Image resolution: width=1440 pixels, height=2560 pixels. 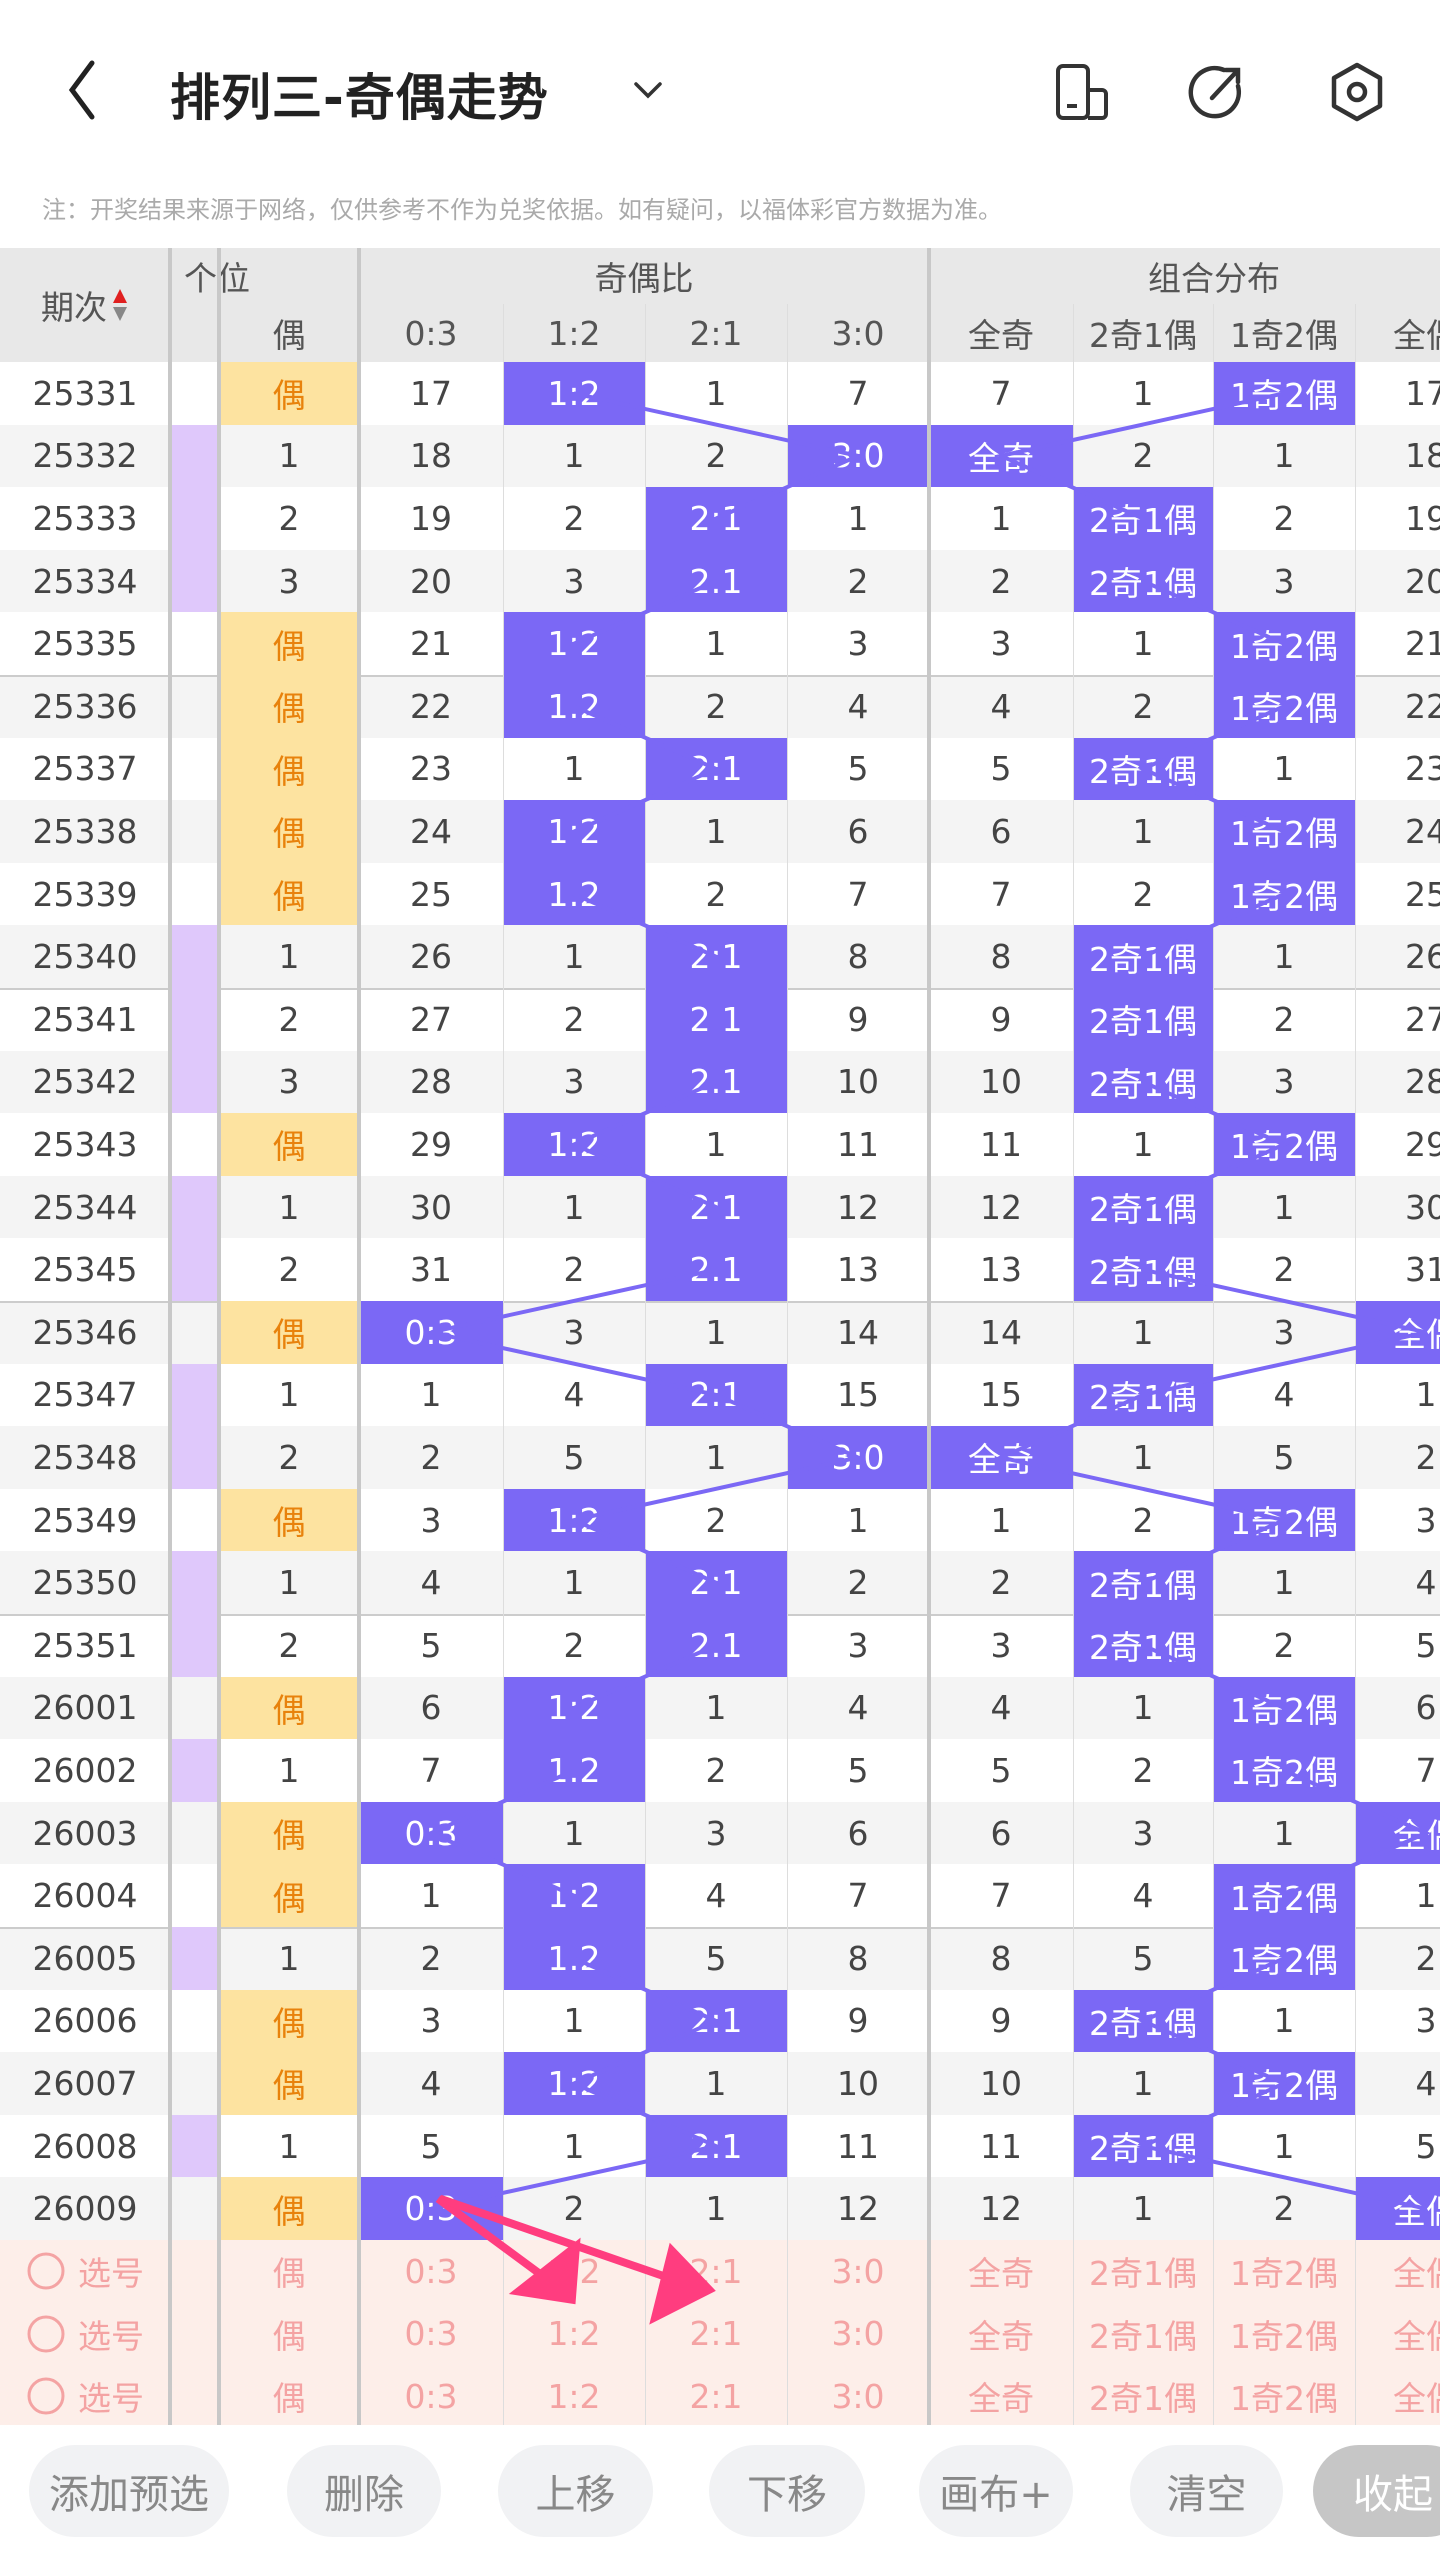 I want to click on issue-header: 期次, so click(x=85, y=305).